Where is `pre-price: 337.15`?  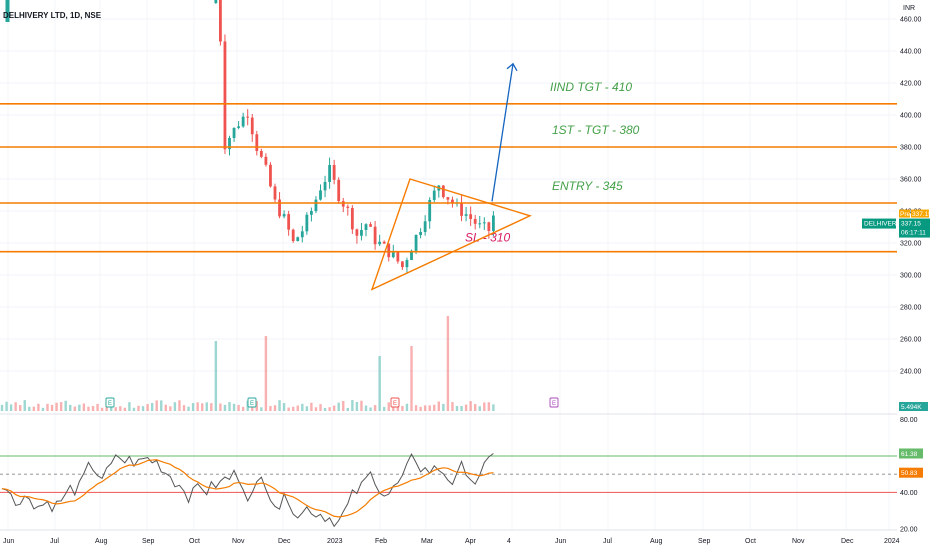
pre-price: 337.15 is located at coordinates (922, 214).